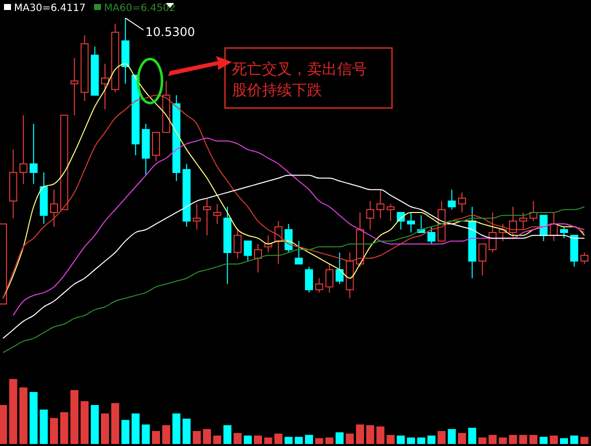 The image size is (591, 446). I want to click on annotation: 死亡交叉，卖出信号股价持续下跌, so click(299, 79).